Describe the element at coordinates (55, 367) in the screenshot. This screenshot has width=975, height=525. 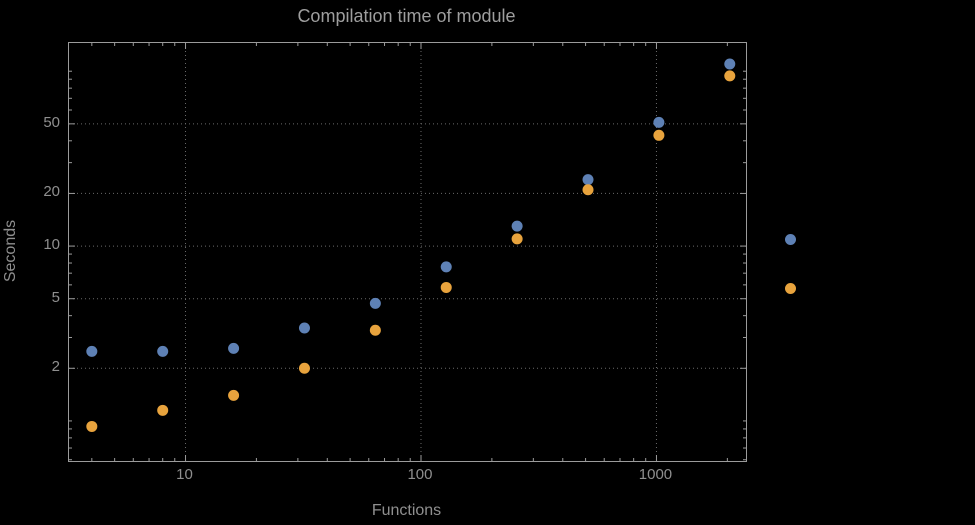
I see `y-tick-label-2: 2` at that location.